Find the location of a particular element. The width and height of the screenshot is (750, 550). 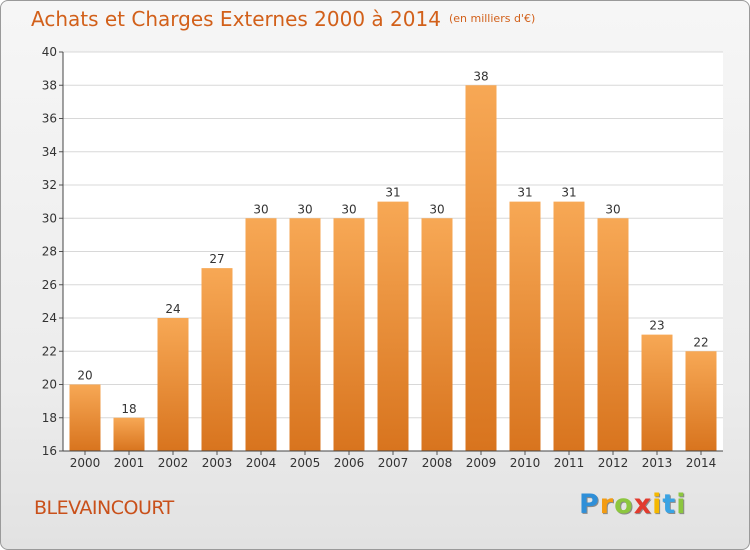

logo-letter: x is located at coordinates (643, 504).